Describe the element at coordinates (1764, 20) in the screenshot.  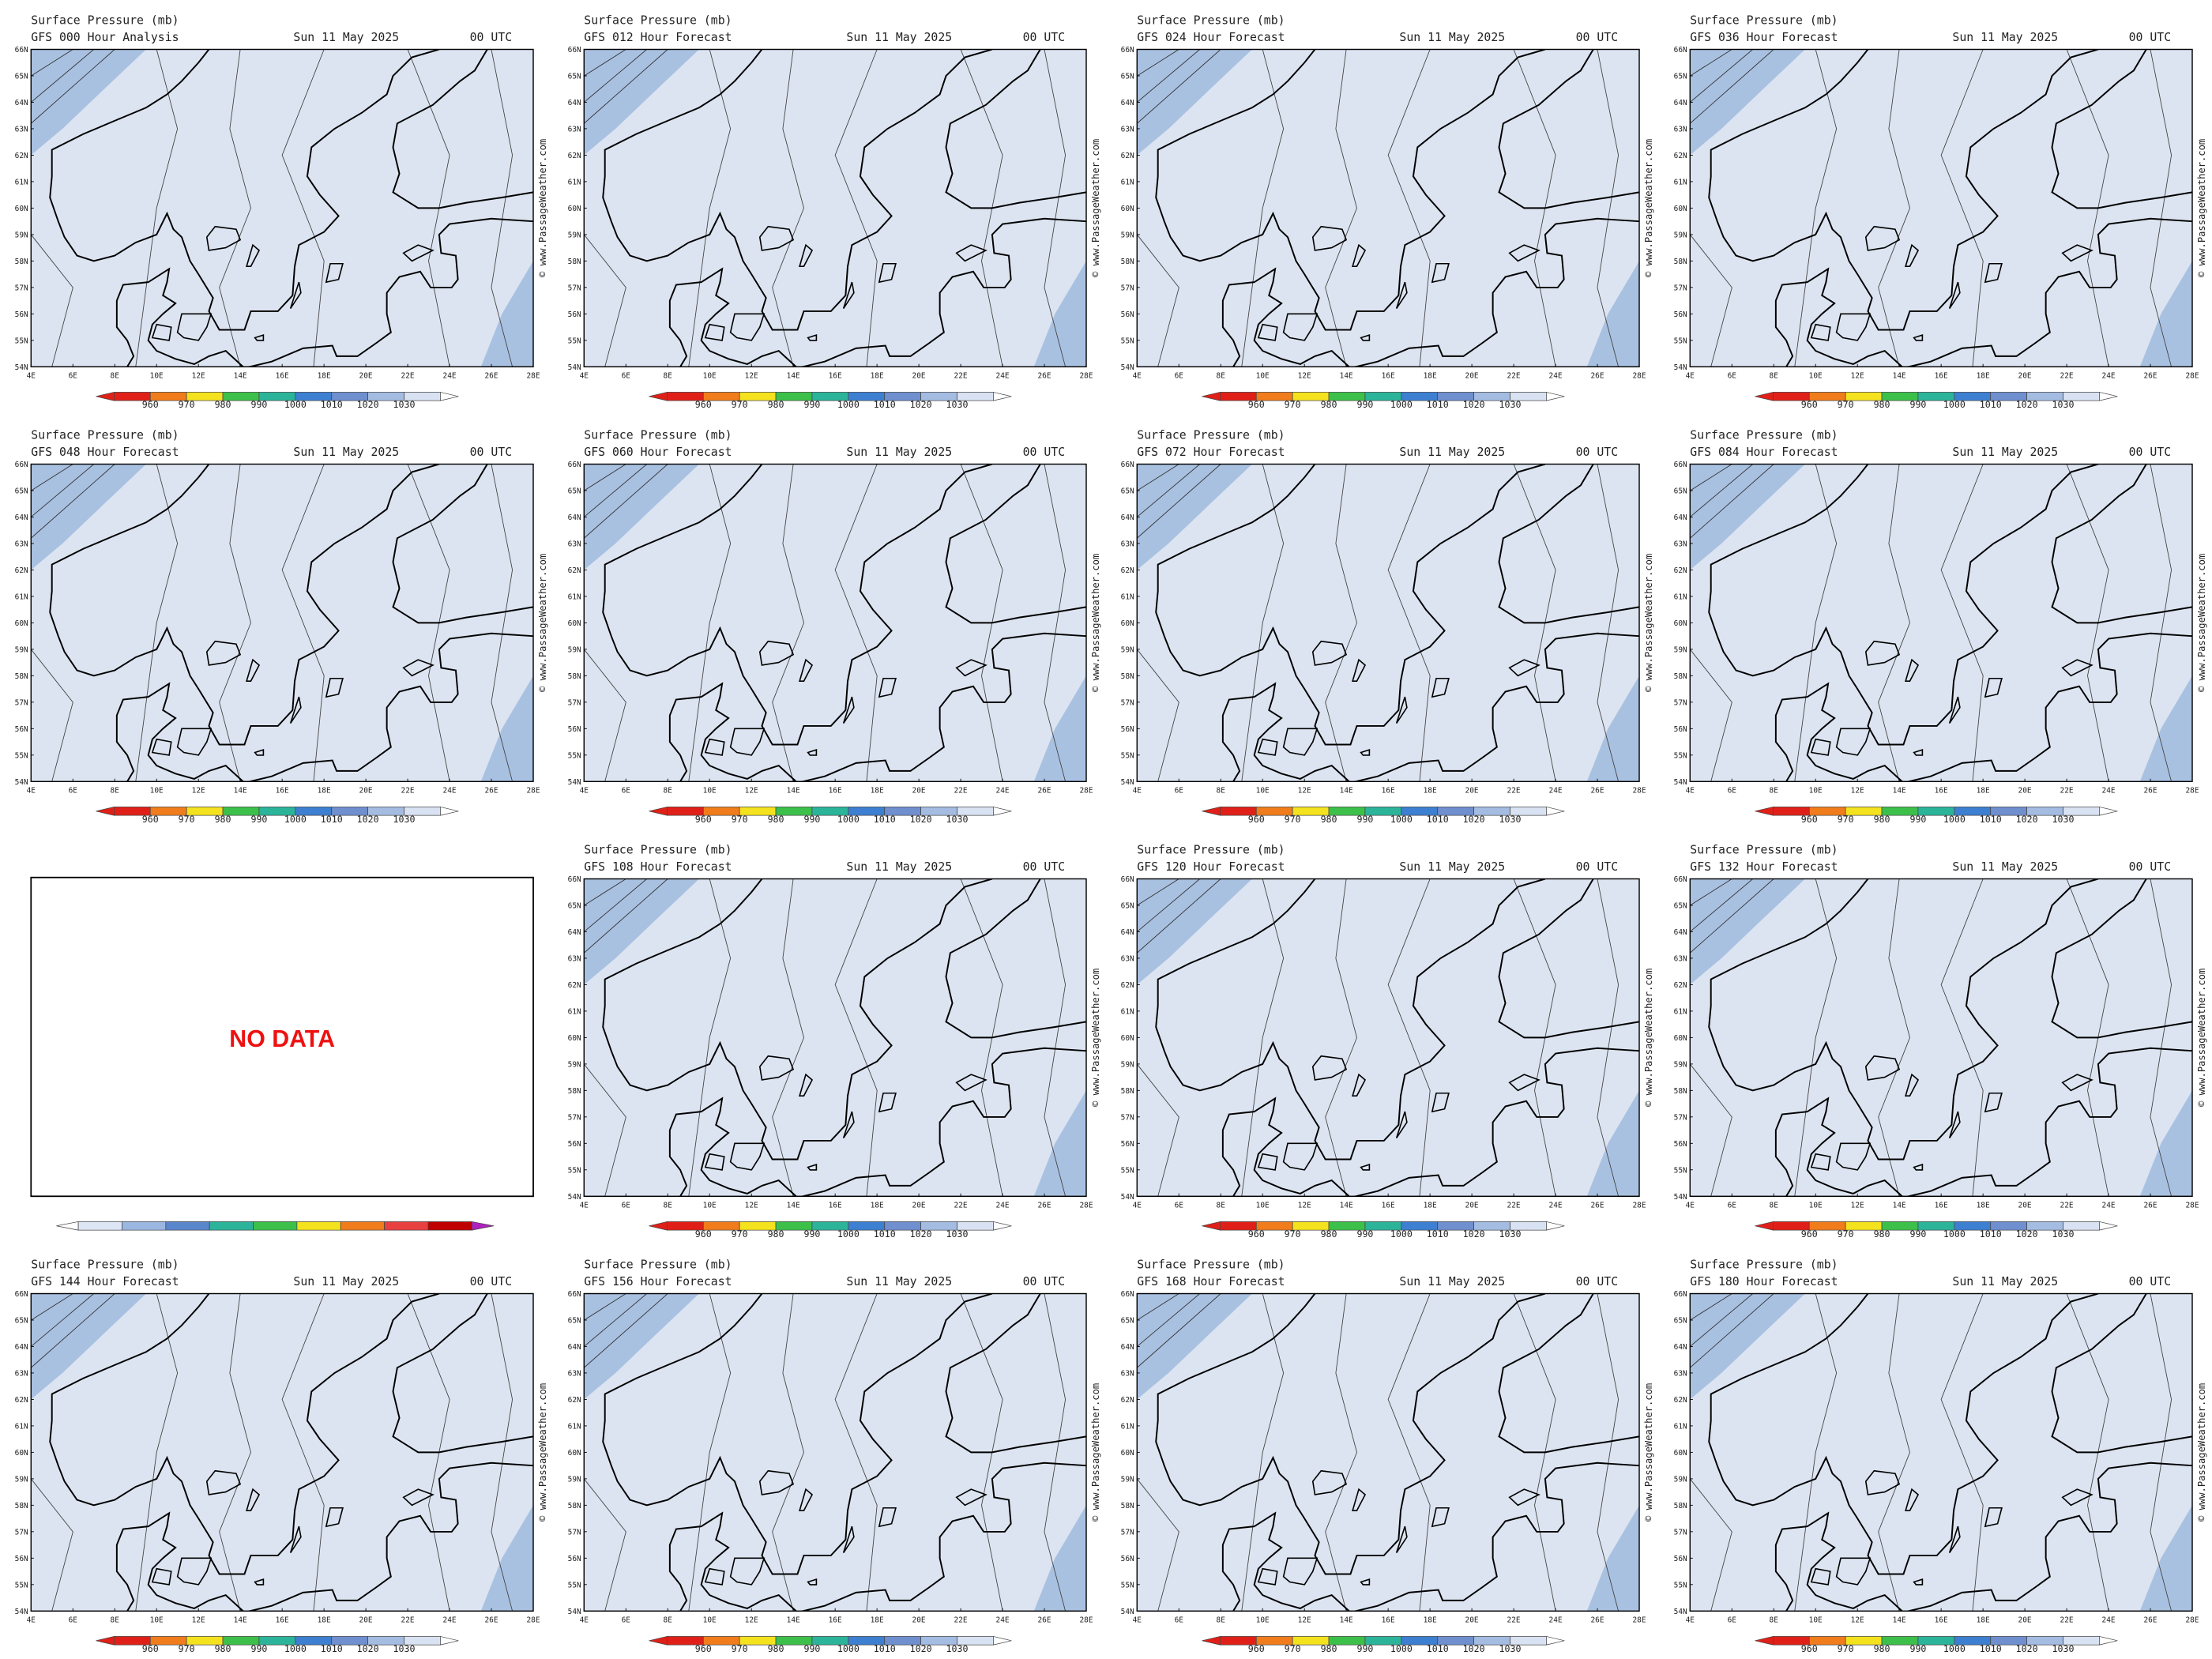
I see `panel-title: Surface Pressure (mb)` at that location.